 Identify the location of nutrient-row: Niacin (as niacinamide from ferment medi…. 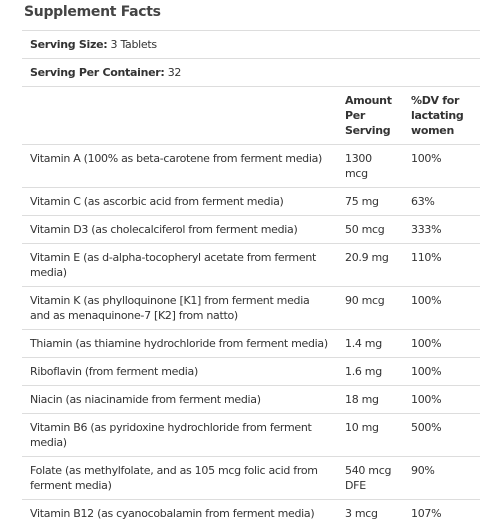
(251, 400).